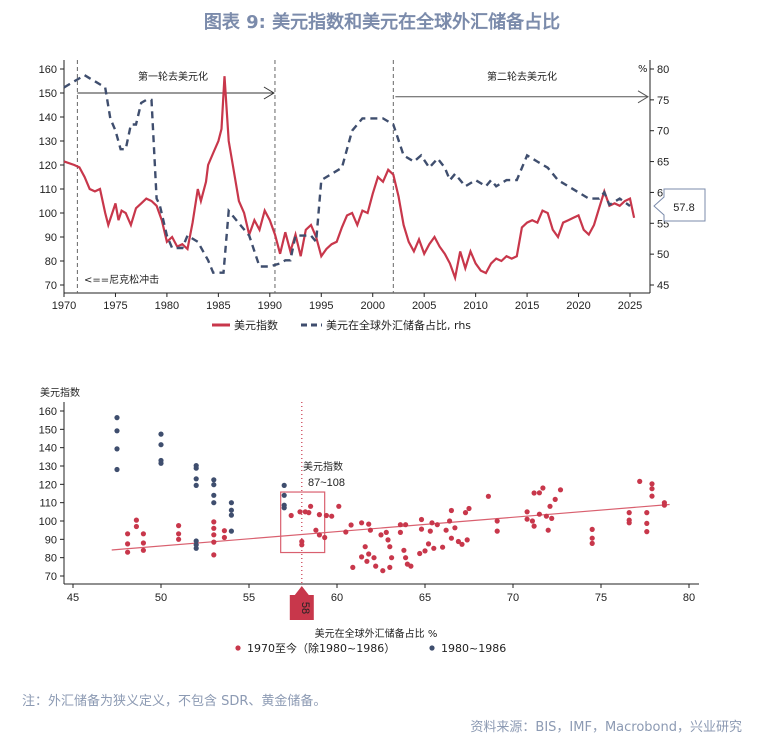 The width and height of the screenshot is (764, 741). Describe the element at coordinates (51, 540) in the screenshot. I see `y-tick-label: 90` at that location.